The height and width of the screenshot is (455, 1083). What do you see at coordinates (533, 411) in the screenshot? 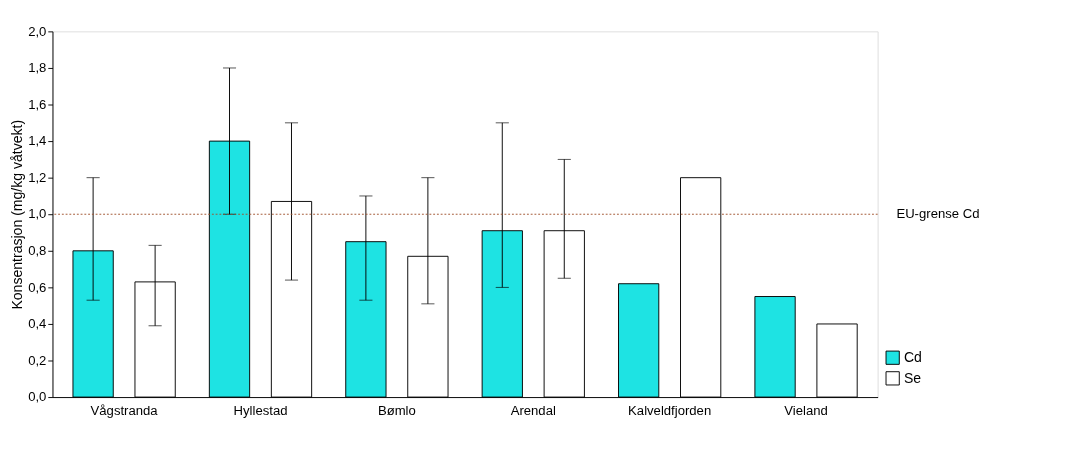
I see `x-tick-label: Arendal` at bounding box center [533, 411].